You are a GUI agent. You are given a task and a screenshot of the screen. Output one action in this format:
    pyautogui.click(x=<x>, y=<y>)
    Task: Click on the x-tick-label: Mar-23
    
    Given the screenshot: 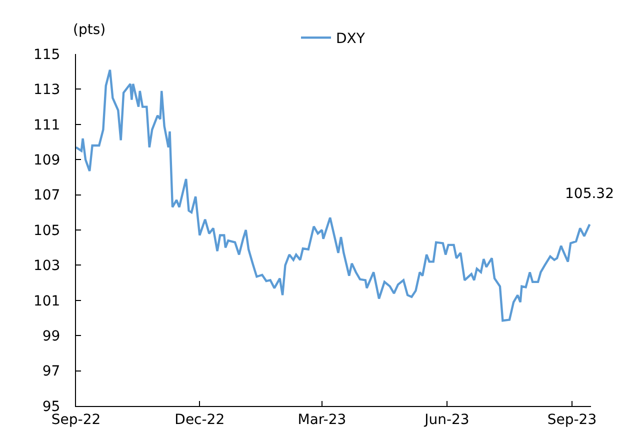 What is the action you would take?
    pyautogui.click(x=322, y=420)
    